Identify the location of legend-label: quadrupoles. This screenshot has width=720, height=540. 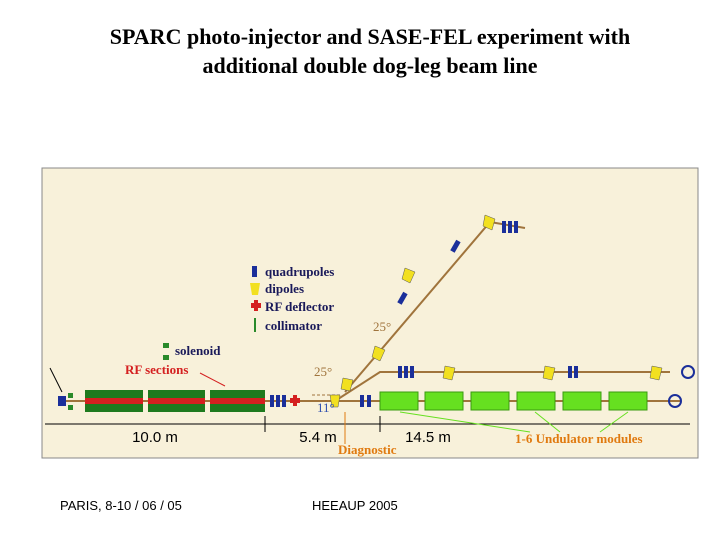
(299, 271).